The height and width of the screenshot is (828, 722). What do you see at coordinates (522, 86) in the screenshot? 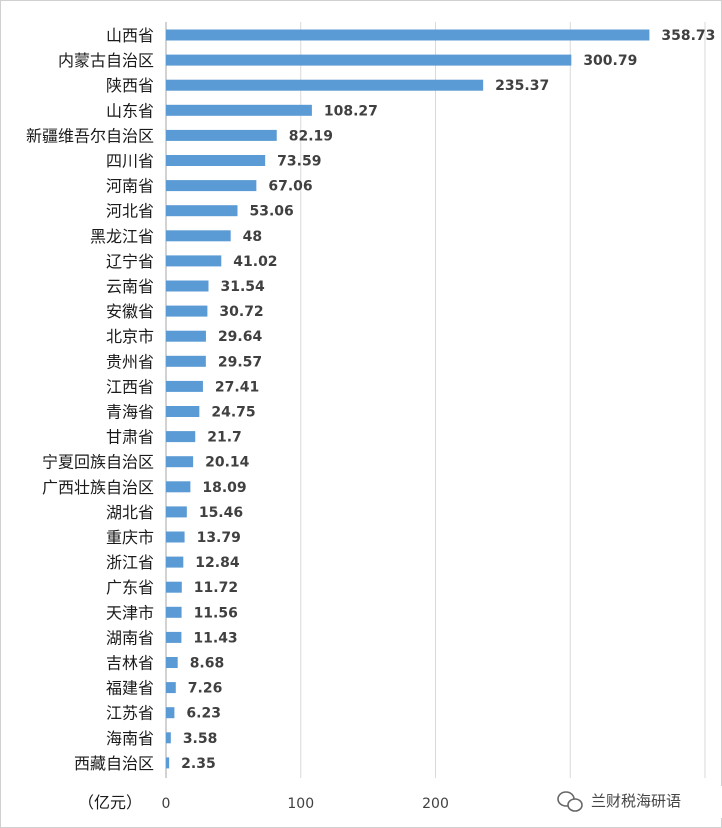
I see `data-label: 235.37` at bounding box center [522, 86].